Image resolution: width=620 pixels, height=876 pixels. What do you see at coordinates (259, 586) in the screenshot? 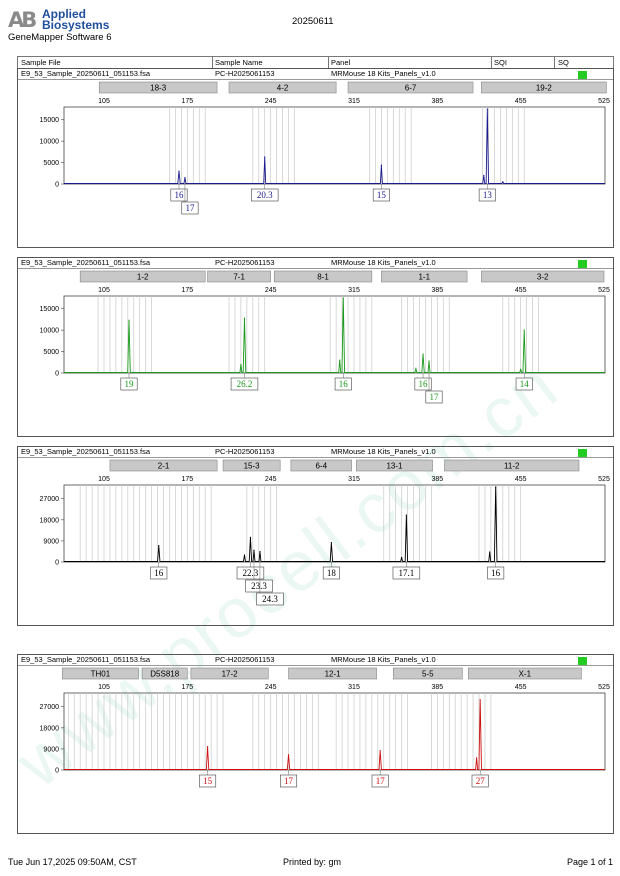
I see `allele-label: 23.3` at bounding box center [259, 586].